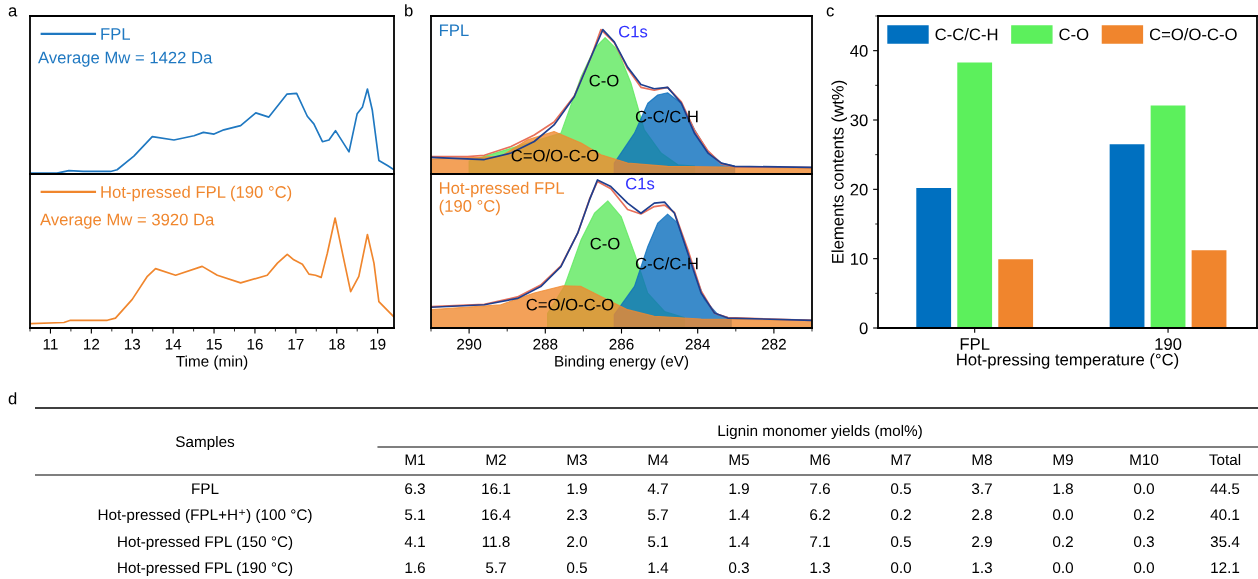 This screenshot has height=579, width=1258. I want to click on x-tick-label: FPL, so click(975, 344).